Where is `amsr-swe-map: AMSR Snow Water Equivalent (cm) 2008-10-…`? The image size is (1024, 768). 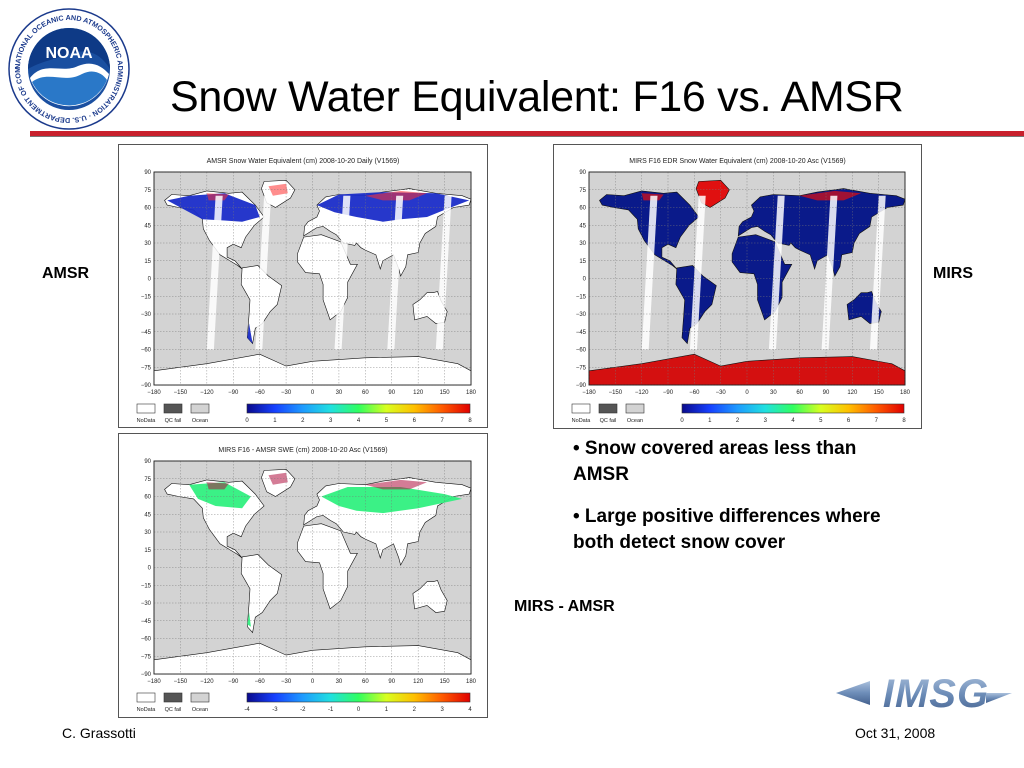
amsr-swe-map: AMSR Snow Water Equivalent (cm) 2008-10-… is located at coordinates (307, 291).